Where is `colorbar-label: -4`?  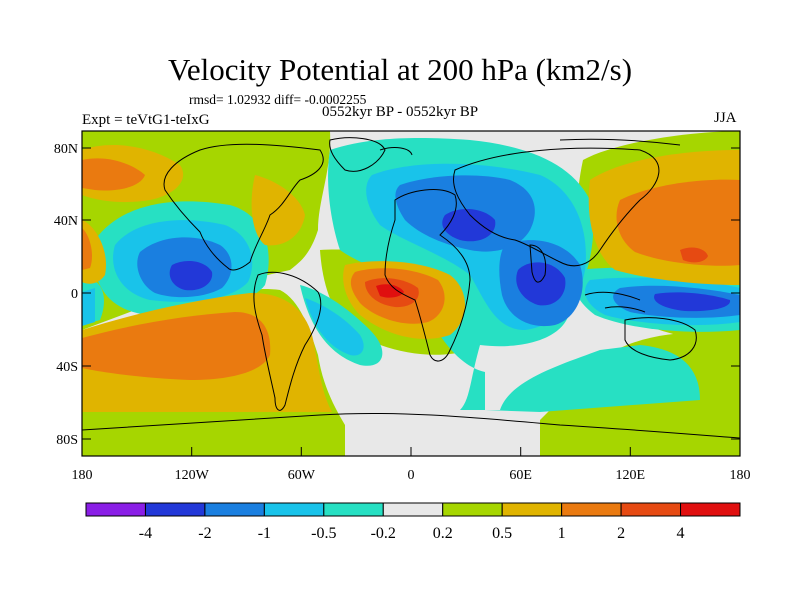 colorbar-label: -4 is located at coordinates (145, 533).